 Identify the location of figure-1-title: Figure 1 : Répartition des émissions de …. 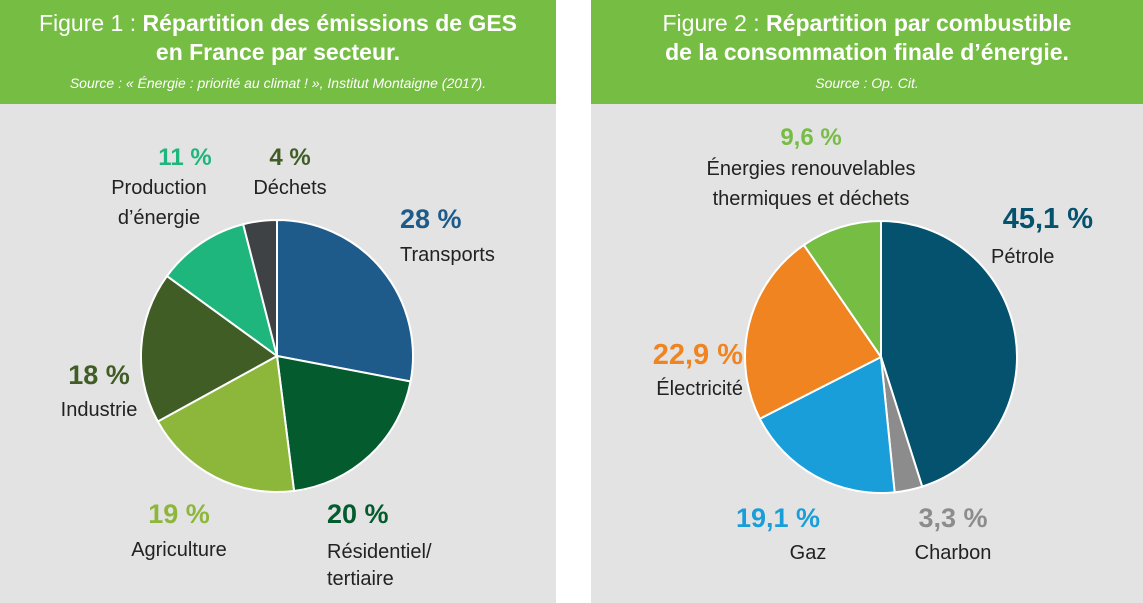
(278, 23).